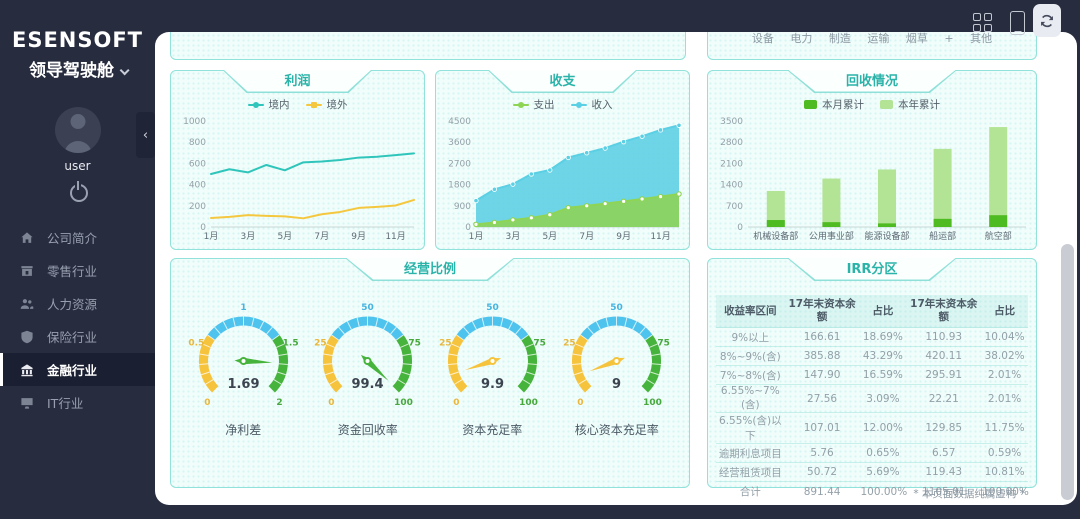 The image size is (1080, 519). I want to click on chart-legend: 支出 收入, so click(562, 104).